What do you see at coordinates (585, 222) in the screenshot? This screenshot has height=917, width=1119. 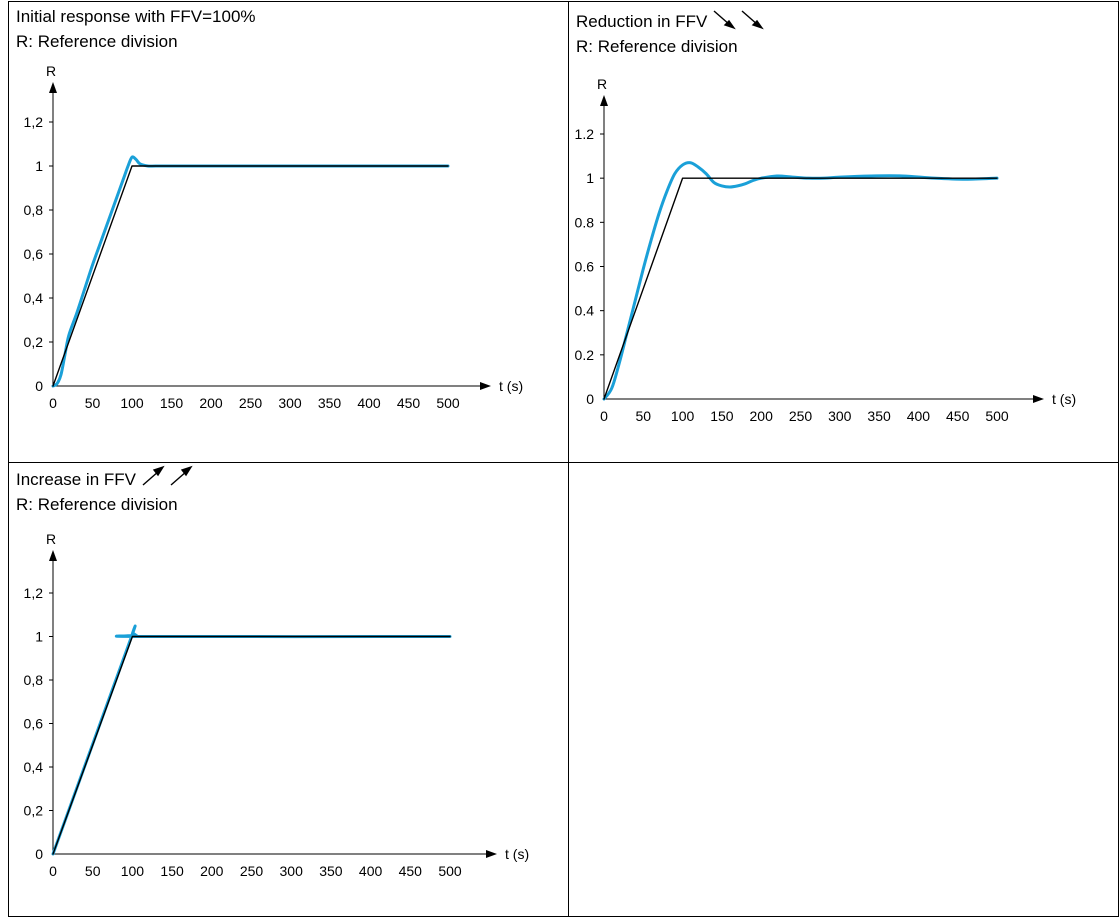 I see `y-tick-label: 0.8` at bounding box center [585, 222].